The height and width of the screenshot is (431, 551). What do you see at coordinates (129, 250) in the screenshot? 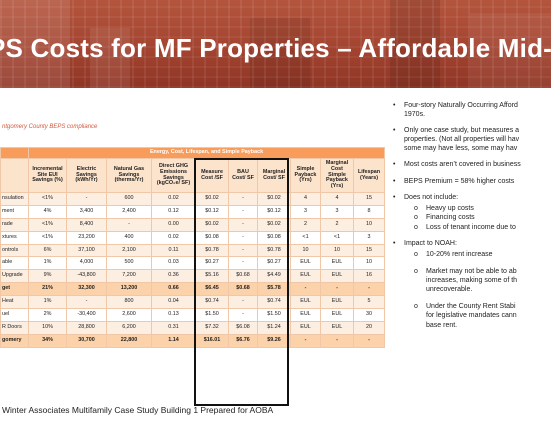
I see `table-cell: 2,100` at bounding box center [129, 250].